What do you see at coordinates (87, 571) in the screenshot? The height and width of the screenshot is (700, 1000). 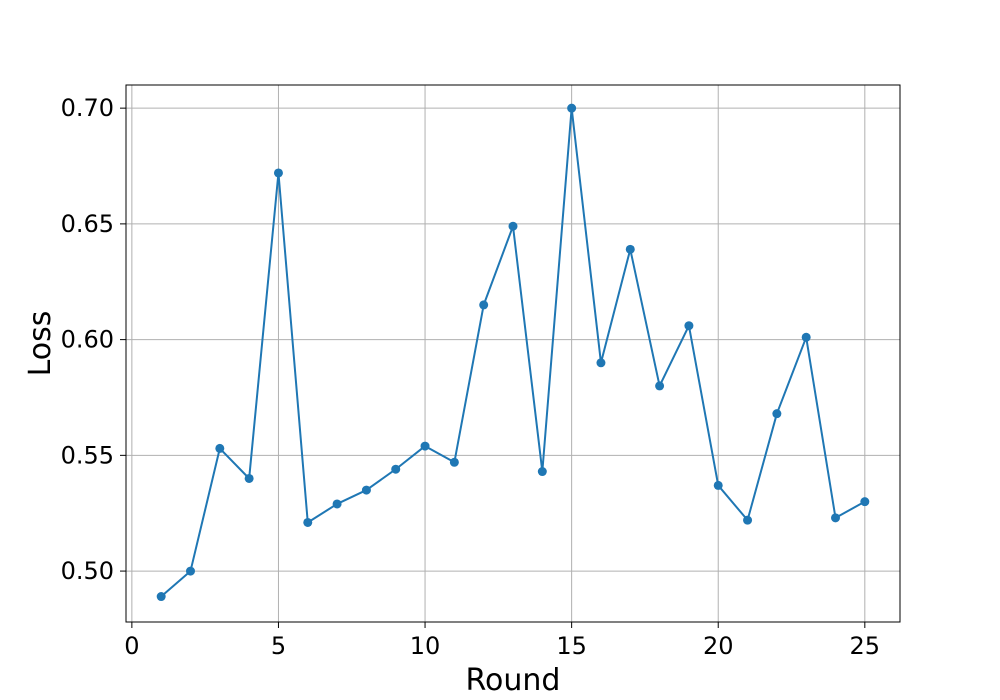 I see `y-tick-label: 0.50` at bounding box center [87, 571].